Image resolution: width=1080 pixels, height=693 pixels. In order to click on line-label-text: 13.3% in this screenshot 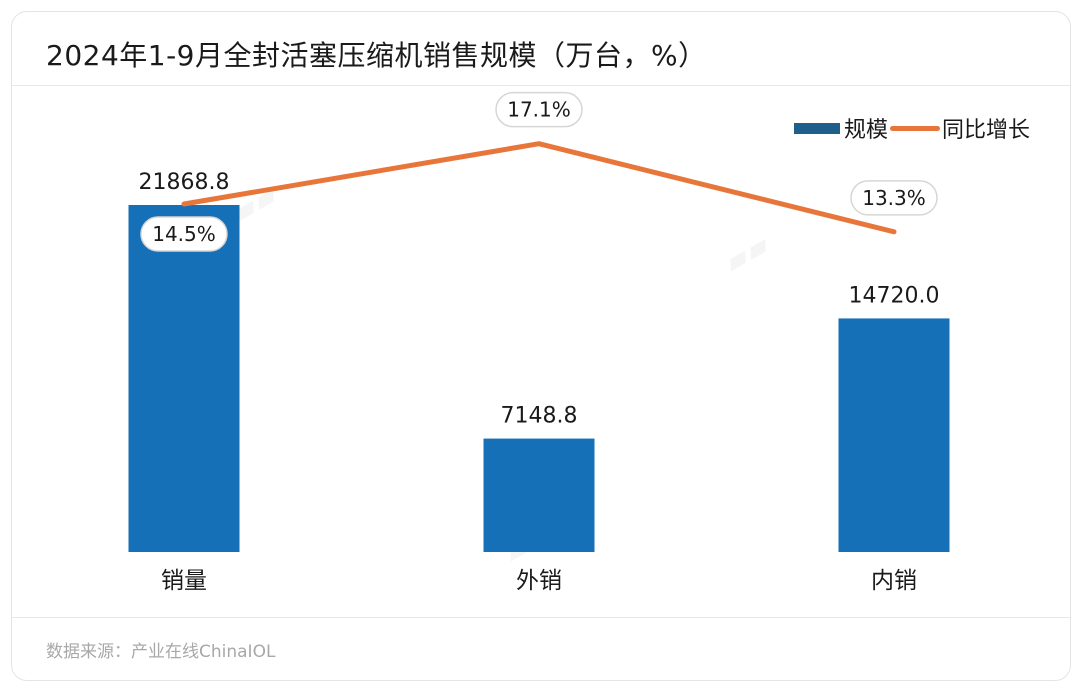, I will do `click(894, 198)`.